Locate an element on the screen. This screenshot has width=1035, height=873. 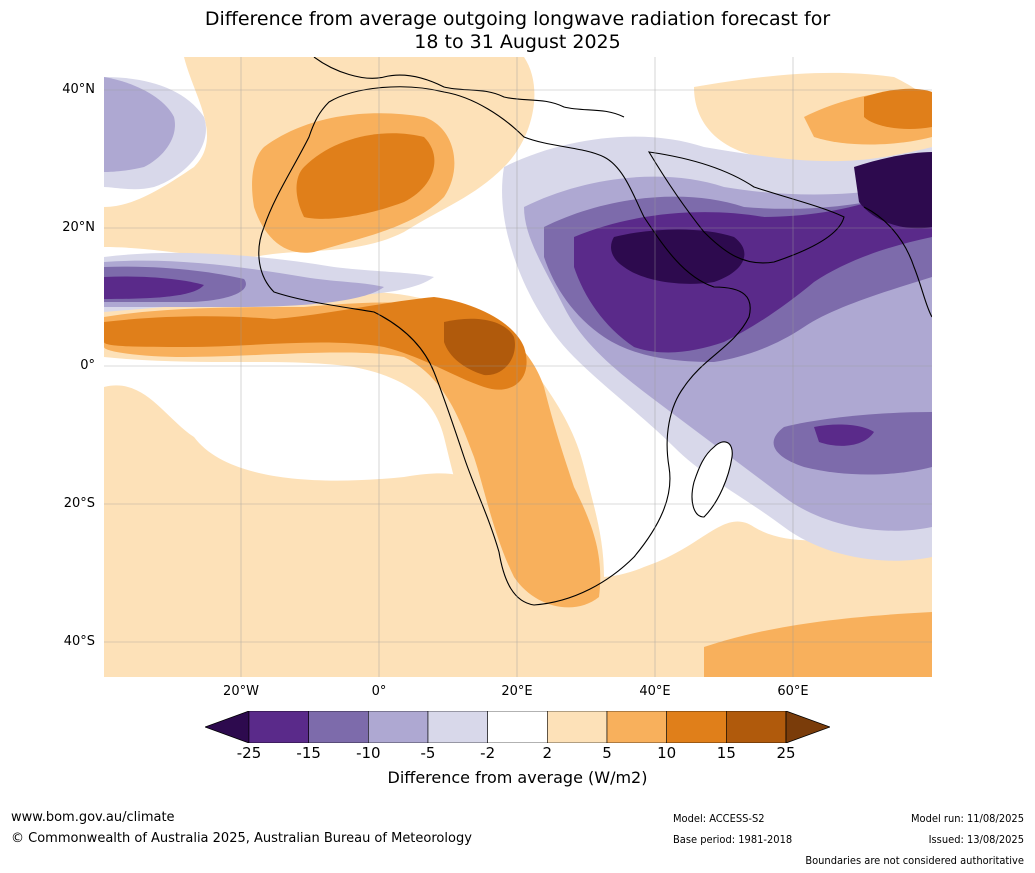
colorbar-tick-label: 15 is located at coordinates (726, 753).